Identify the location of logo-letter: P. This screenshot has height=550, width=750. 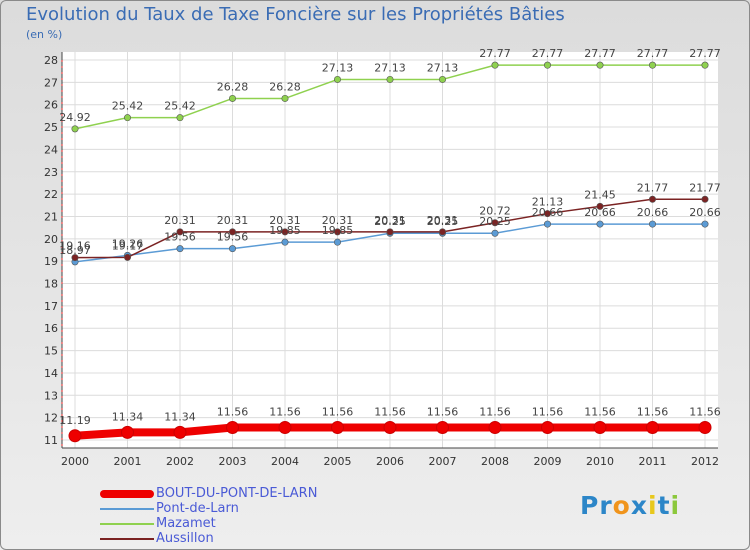
(590, 505).